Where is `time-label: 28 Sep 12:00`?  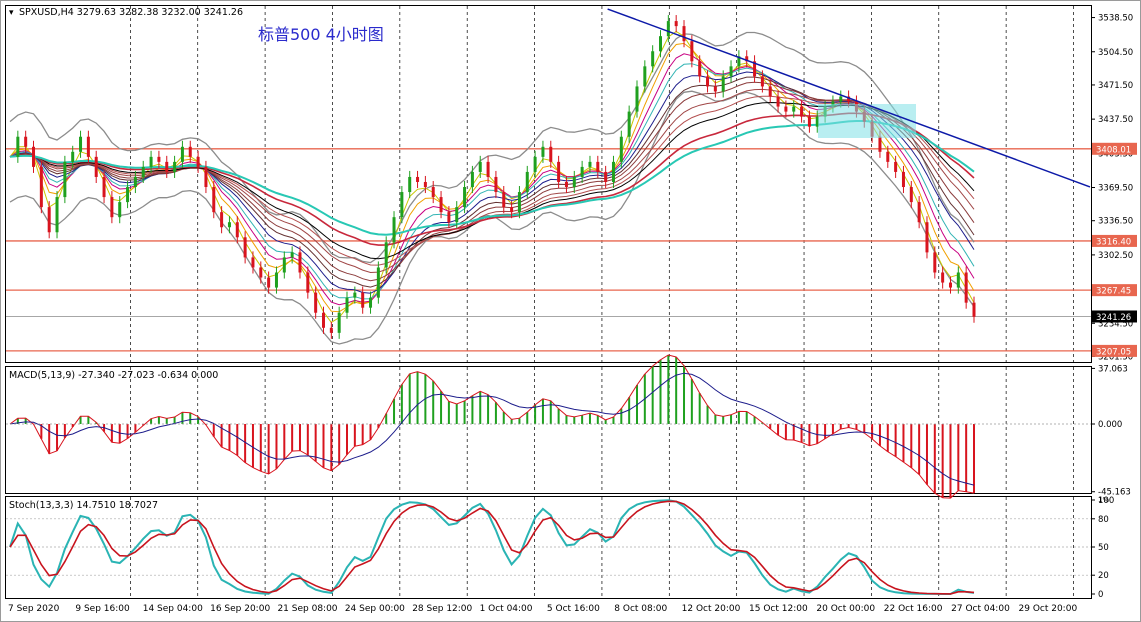
time-label: 28 Sep 12:00 is located at coordinates (442, 609).